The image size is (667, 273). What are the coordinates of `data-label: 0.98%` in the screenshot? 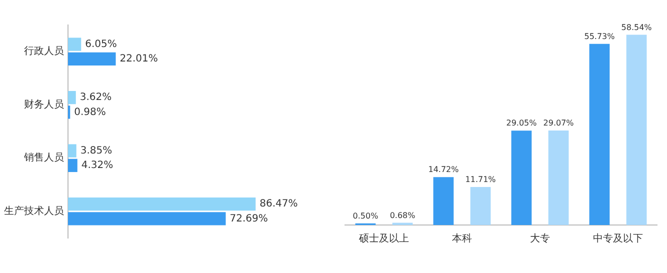 It's located at (90, 112).